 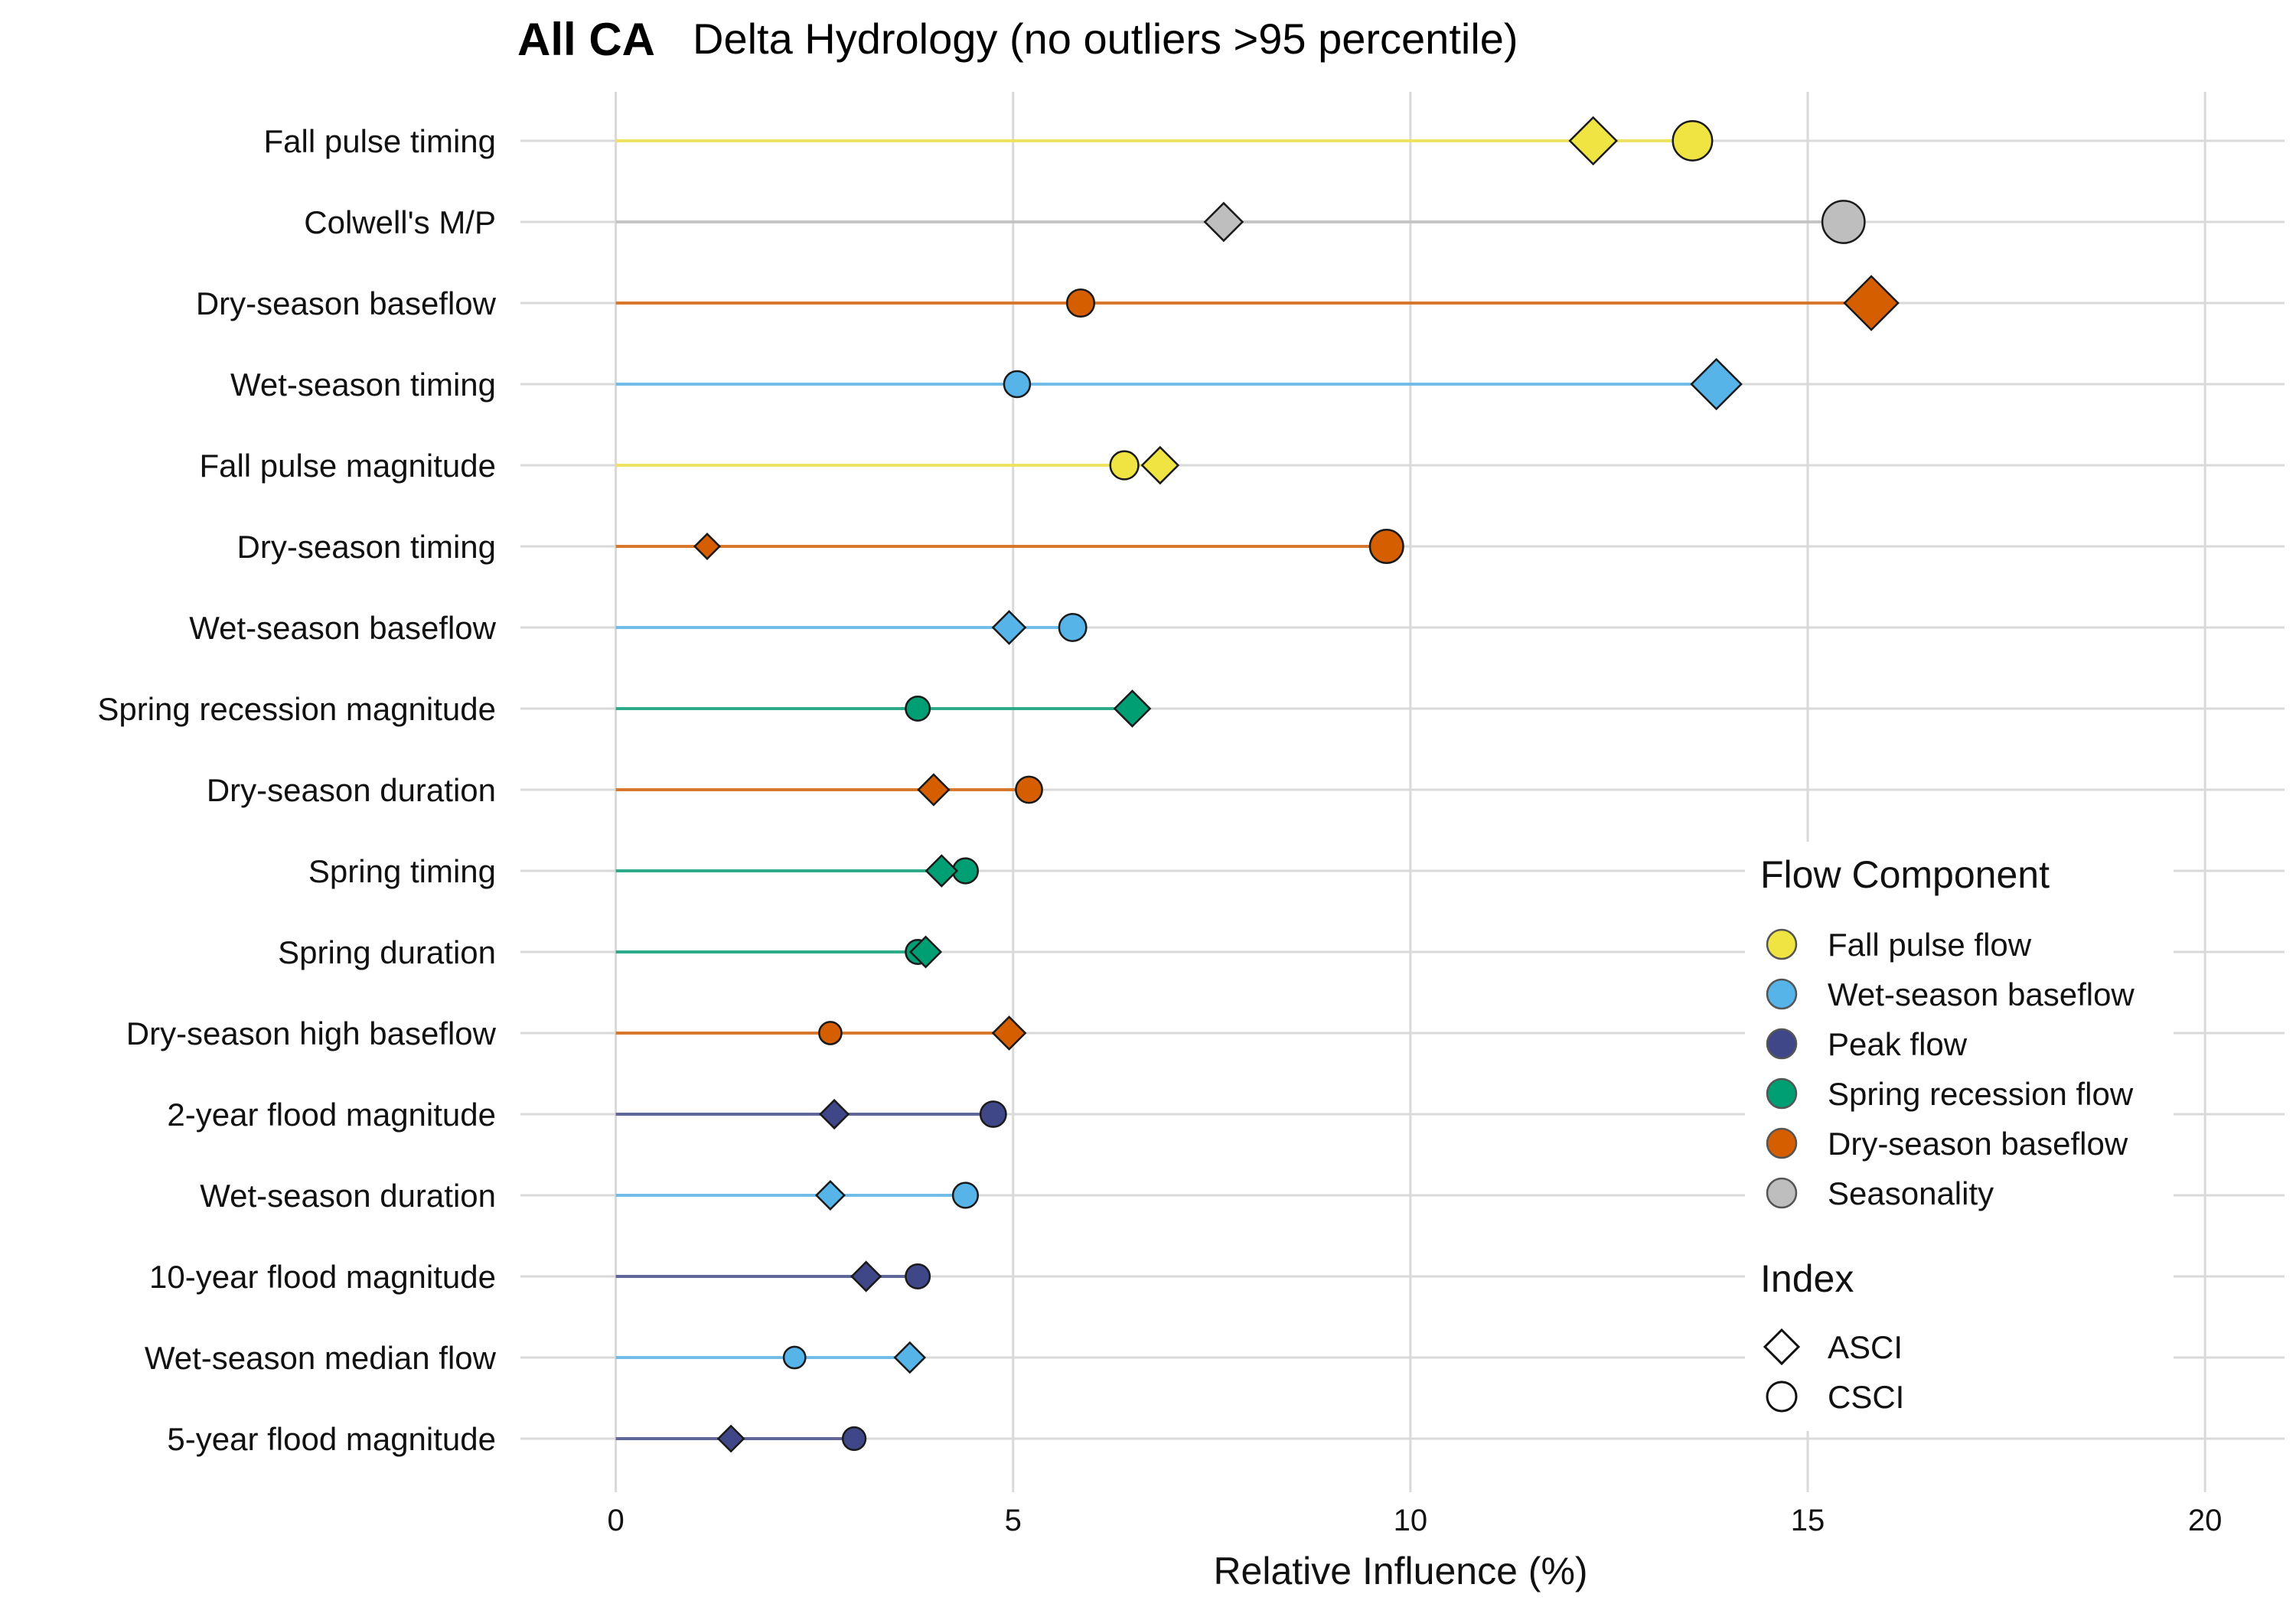 I want to click on legend-label-dry-season-baseflow: Dry-season baseflow, so click(x=1978, y=1144).